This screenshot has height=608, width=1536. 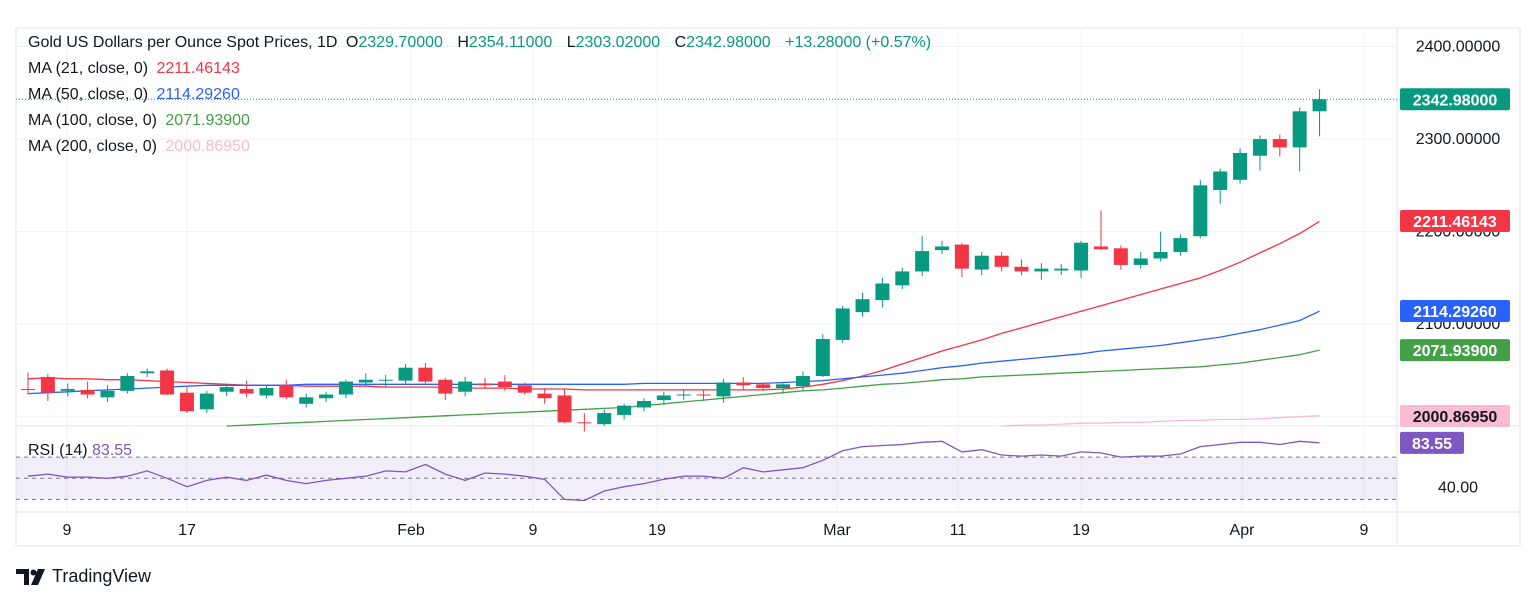 What do you see at coordinates (58, 450) in the screenshot?
I see `rsi-label: RSI (14)` at bounding box center [58, 450].